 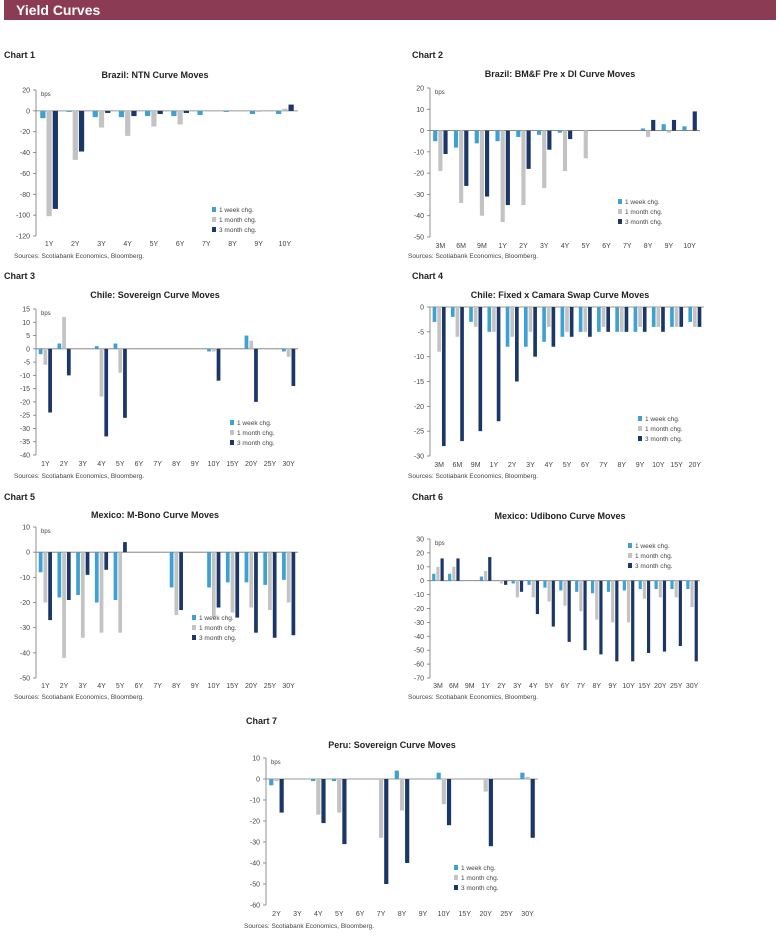 What do you see at coordinates (420, 540) in the screenshot?
I see `y-tick-label: 30` at bounding box center [420, 540].